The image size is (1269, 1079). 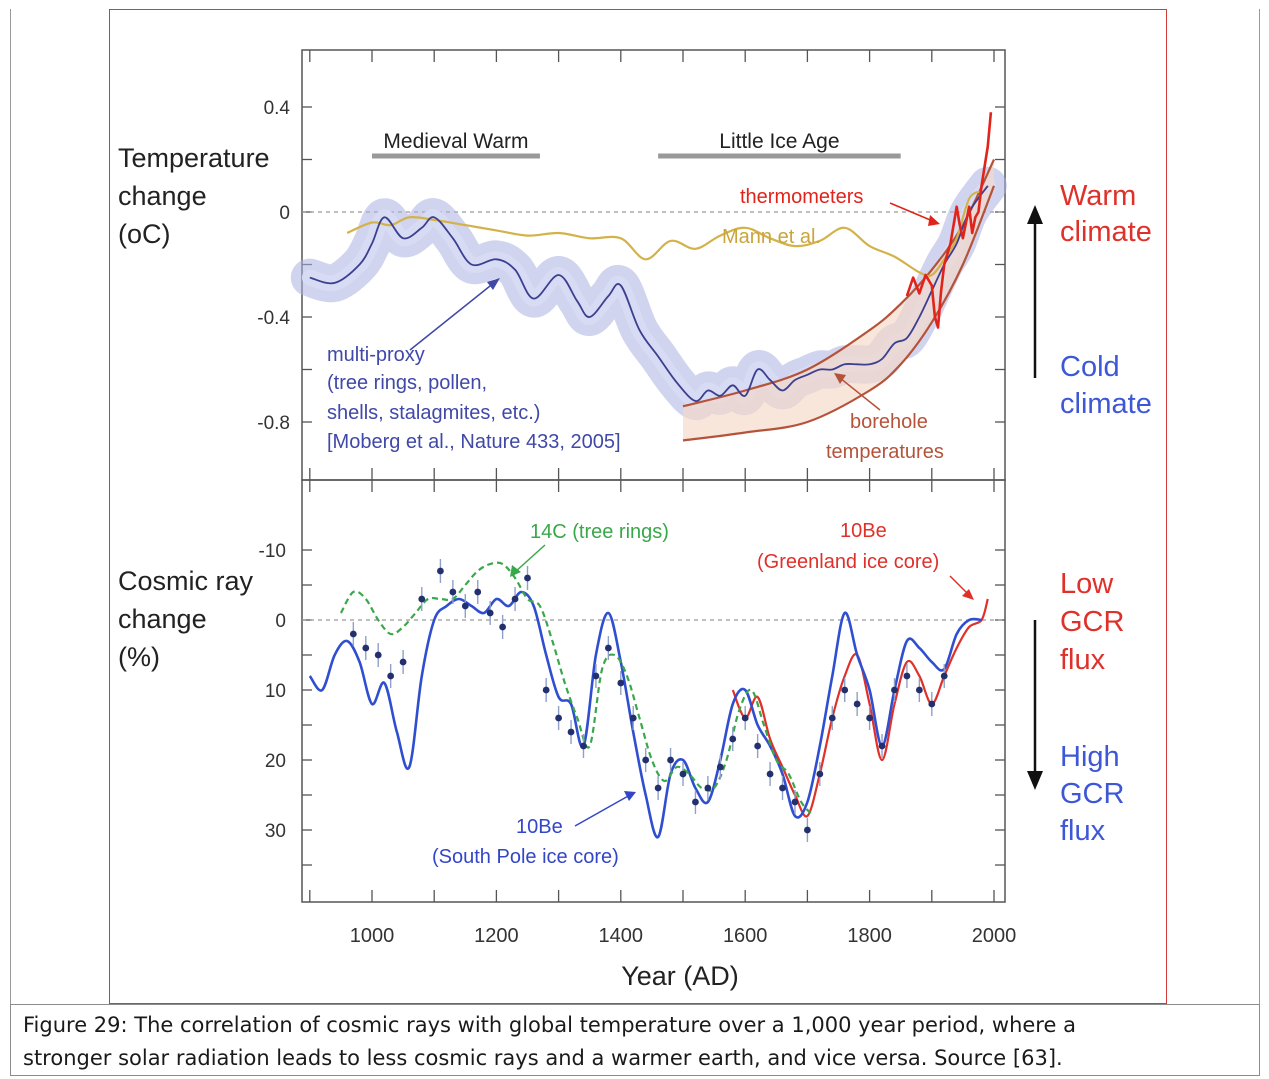 I want to click on bottom-ylabel-3: (%), so click(x=139, y=657).